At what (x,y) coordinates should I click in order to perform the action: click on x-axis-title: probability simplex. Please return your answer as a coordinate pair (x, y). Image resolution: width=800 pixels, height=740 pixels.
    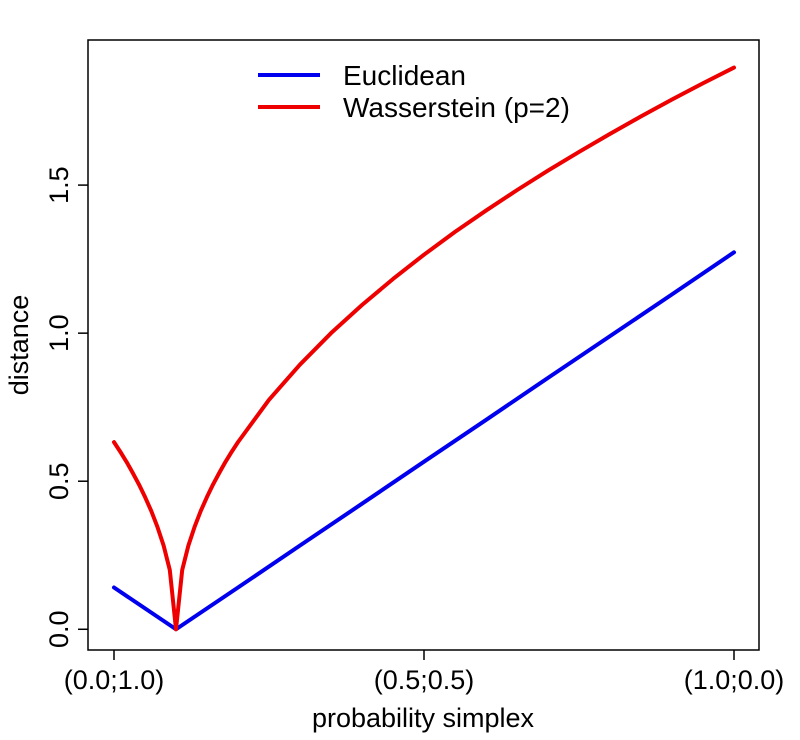
    Looking at the image, I should click on (423, 718).